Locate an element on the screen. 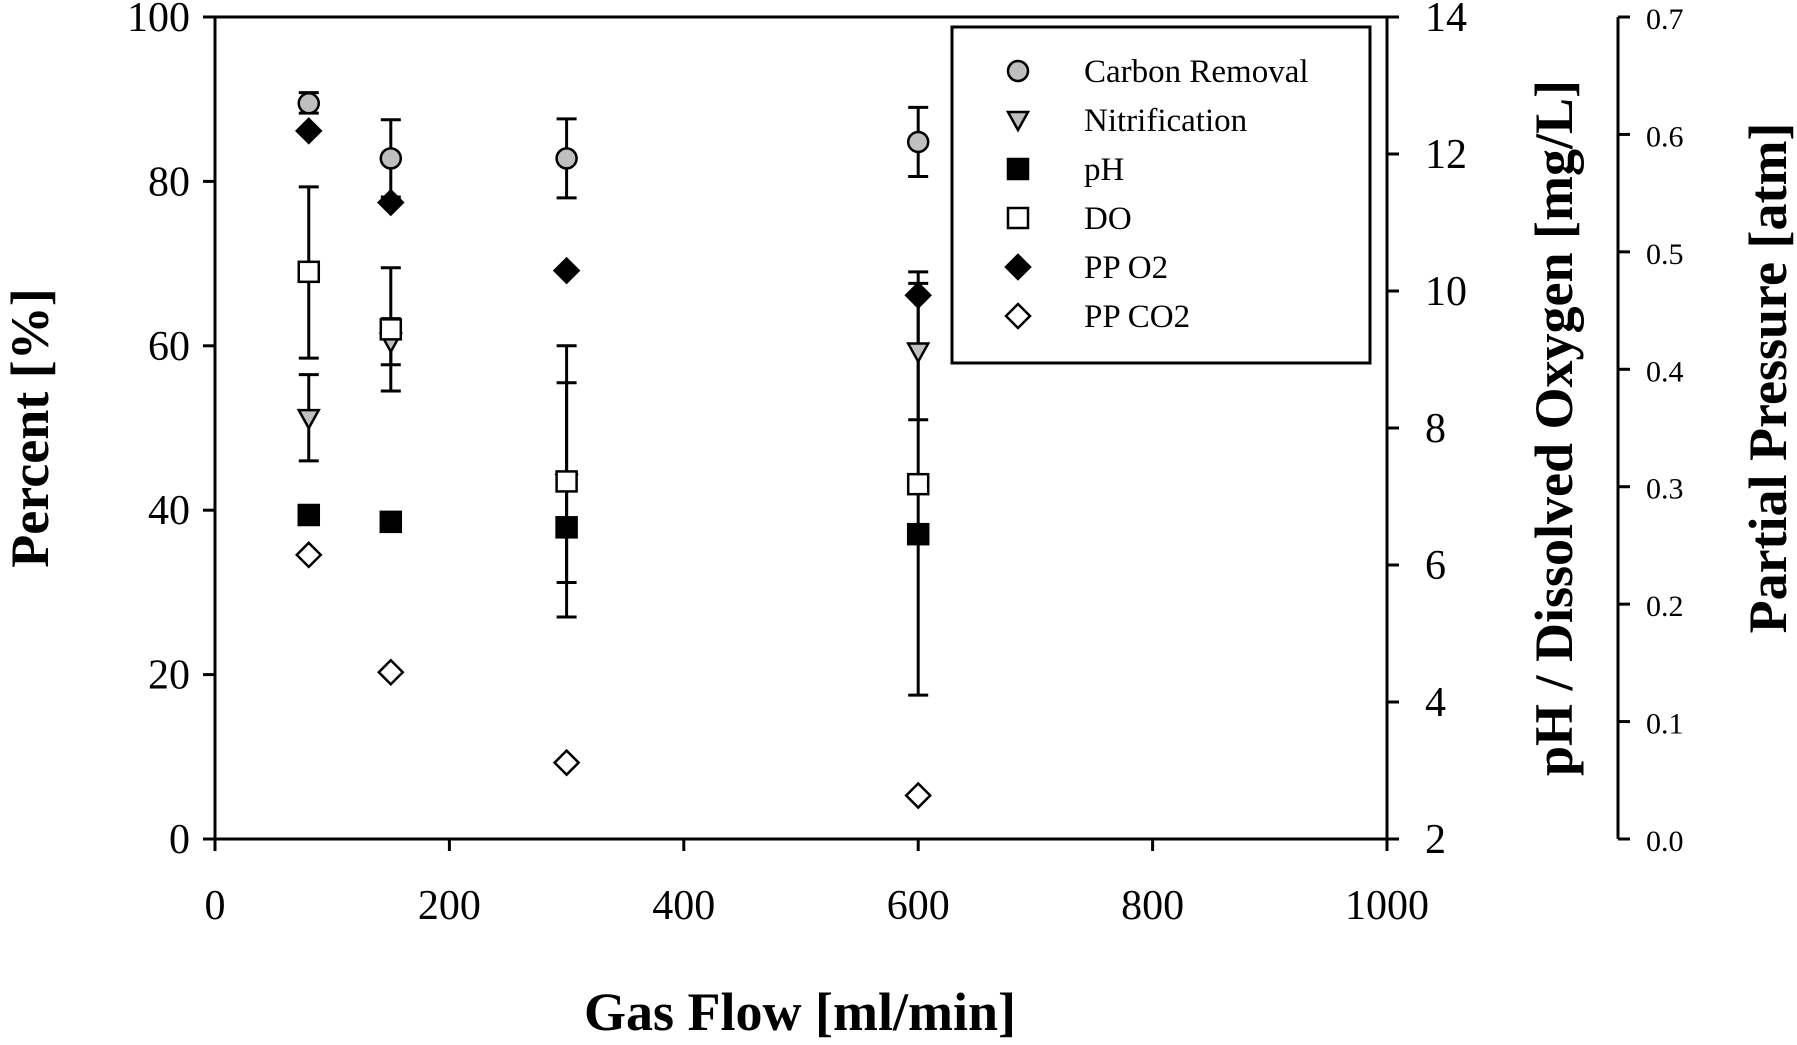 The height and width of the screenshot is (1045, 1797). x-tick-label: 400 is located at coordinates (683, 906).